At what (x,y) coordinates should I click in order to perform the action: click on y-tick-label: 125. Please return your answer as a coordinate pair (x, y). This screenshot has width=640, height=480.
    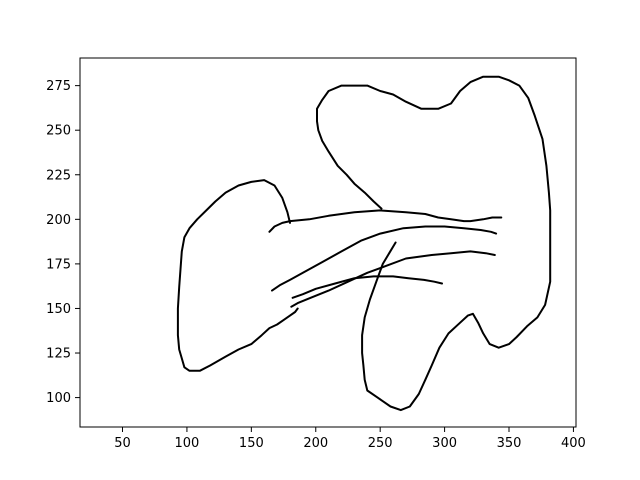
    Looking at the image, I should click on (58, 354).